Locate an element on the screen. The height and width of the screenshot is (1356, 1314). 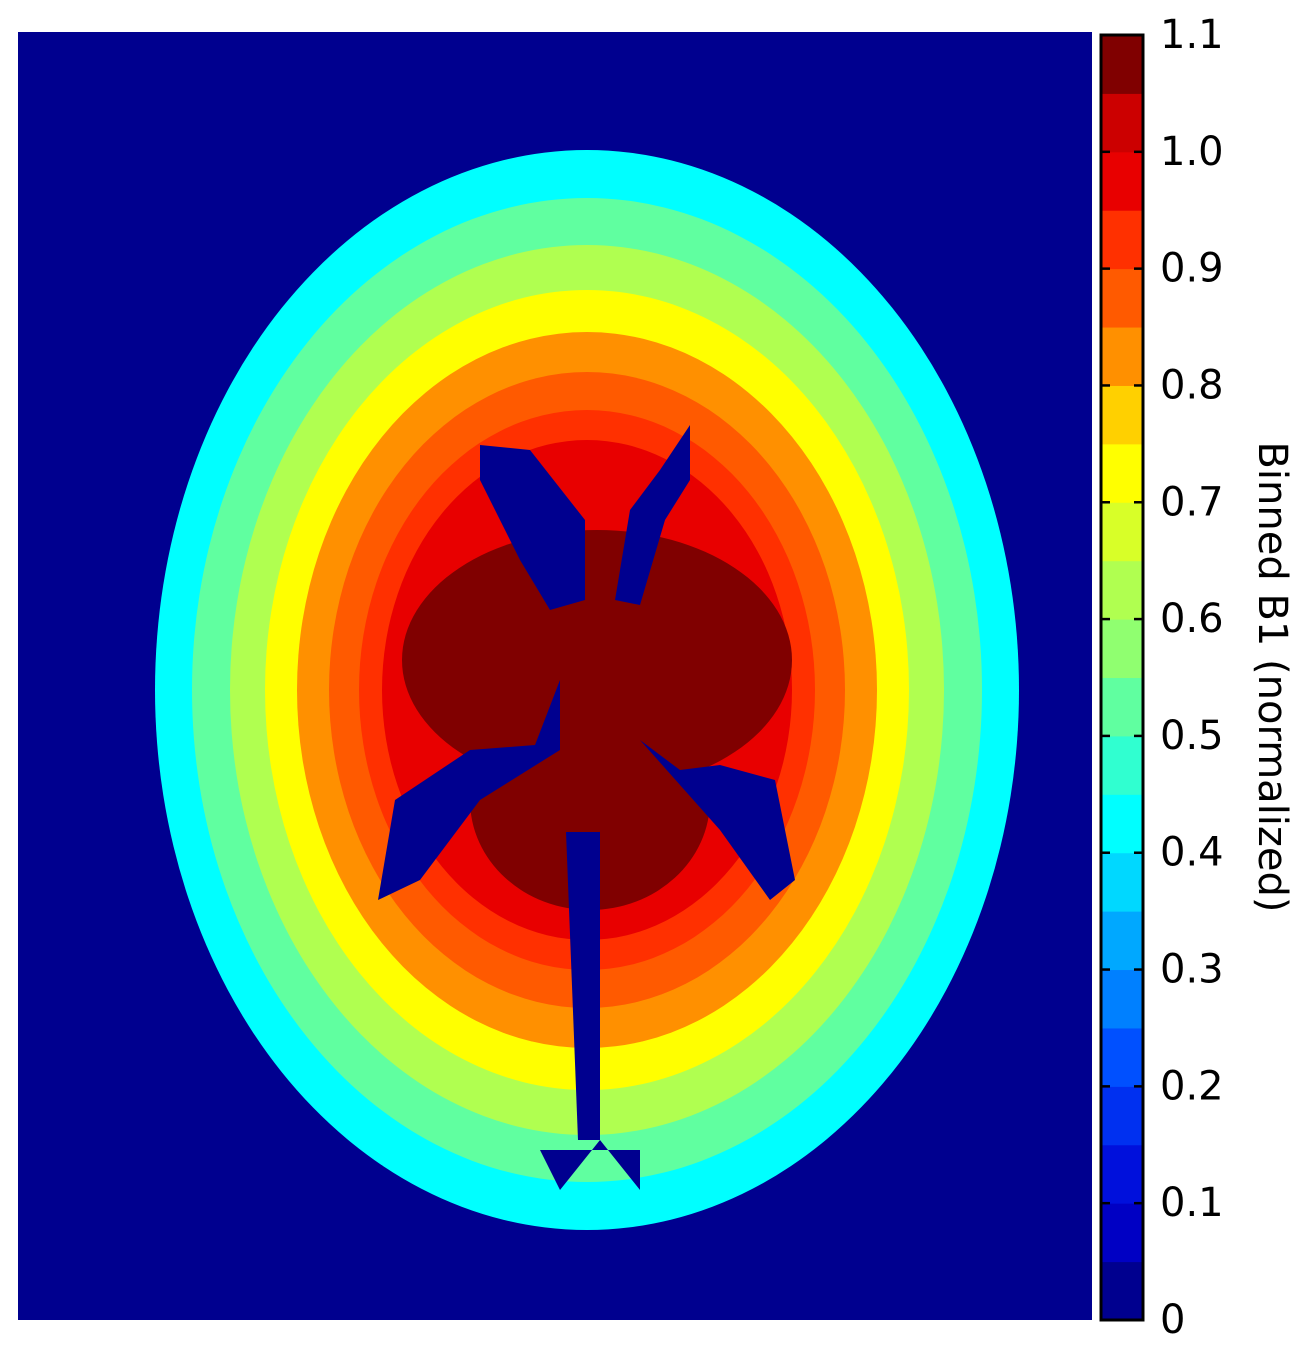
tick-label: 0.4 is located at coordinates (1192, 853).